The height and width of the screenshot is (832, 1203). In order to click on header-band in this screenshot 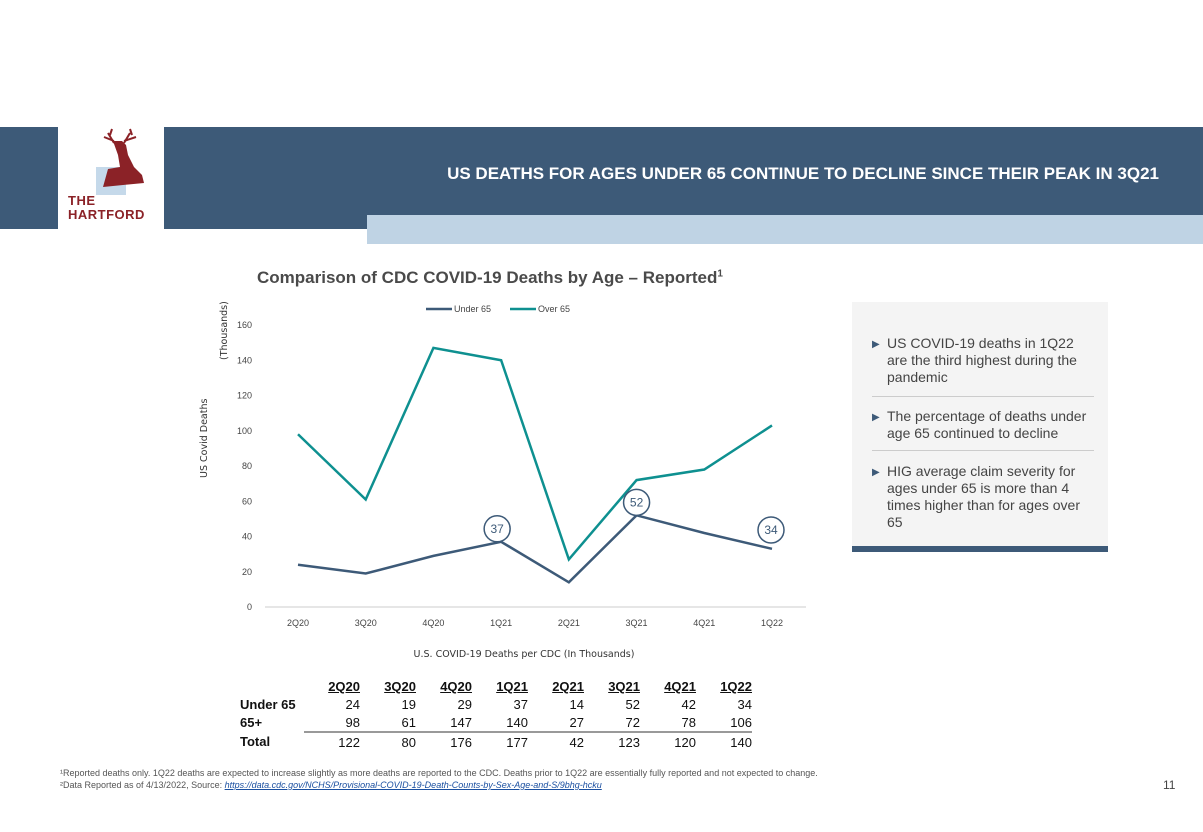, I will do `click(601, 178)`.